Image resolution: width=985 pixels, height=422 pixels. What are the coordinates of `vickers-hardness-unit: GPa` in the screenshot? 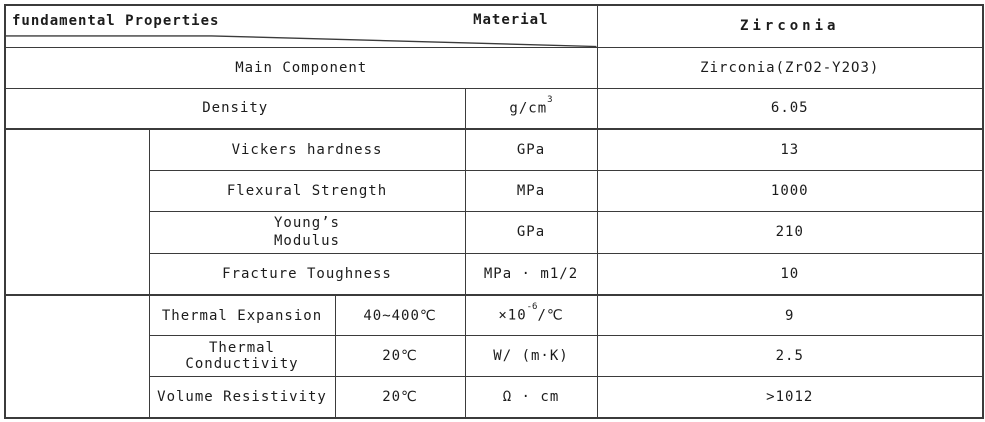 It's located at (531, 149).